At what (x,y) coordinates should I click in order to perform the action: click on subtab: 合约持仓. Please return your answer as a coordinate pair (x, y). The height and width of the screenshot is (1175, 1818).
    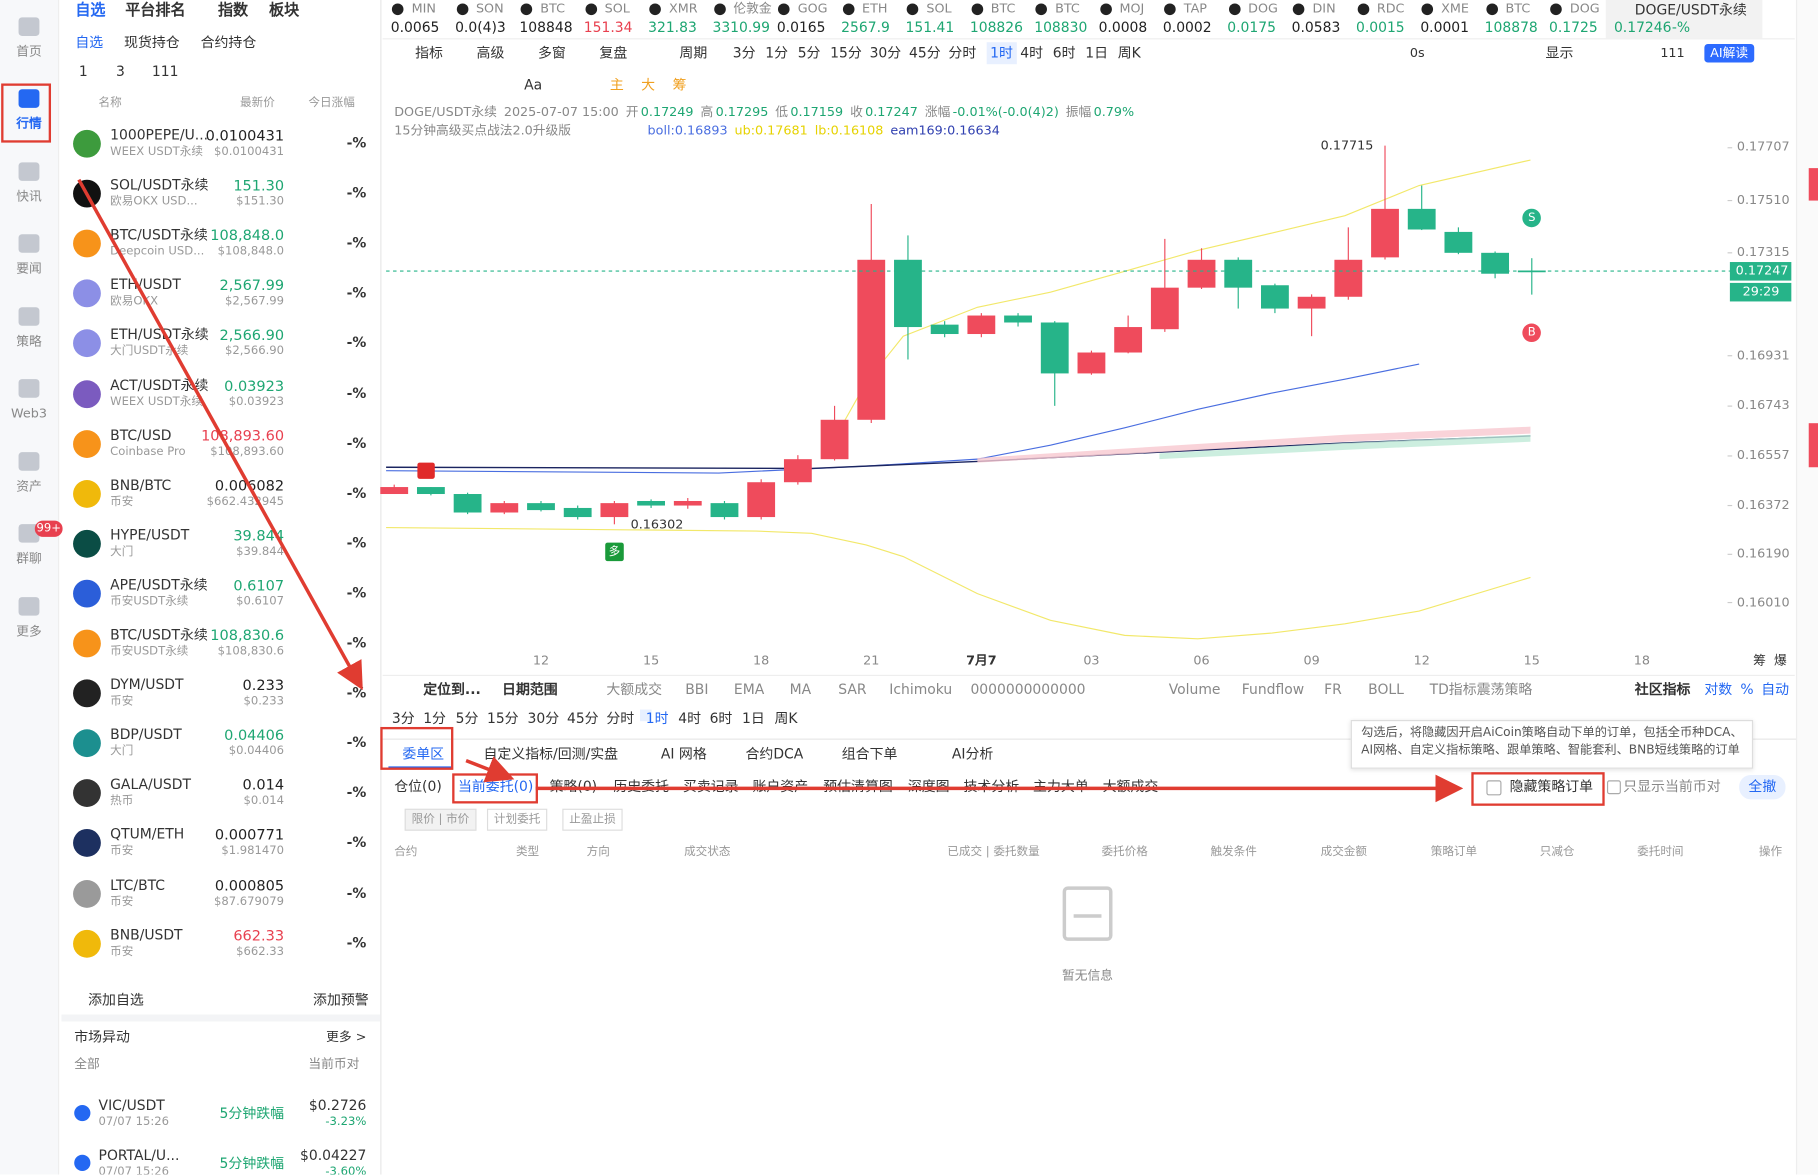
    Looking at the image, I should click on (228, 42).